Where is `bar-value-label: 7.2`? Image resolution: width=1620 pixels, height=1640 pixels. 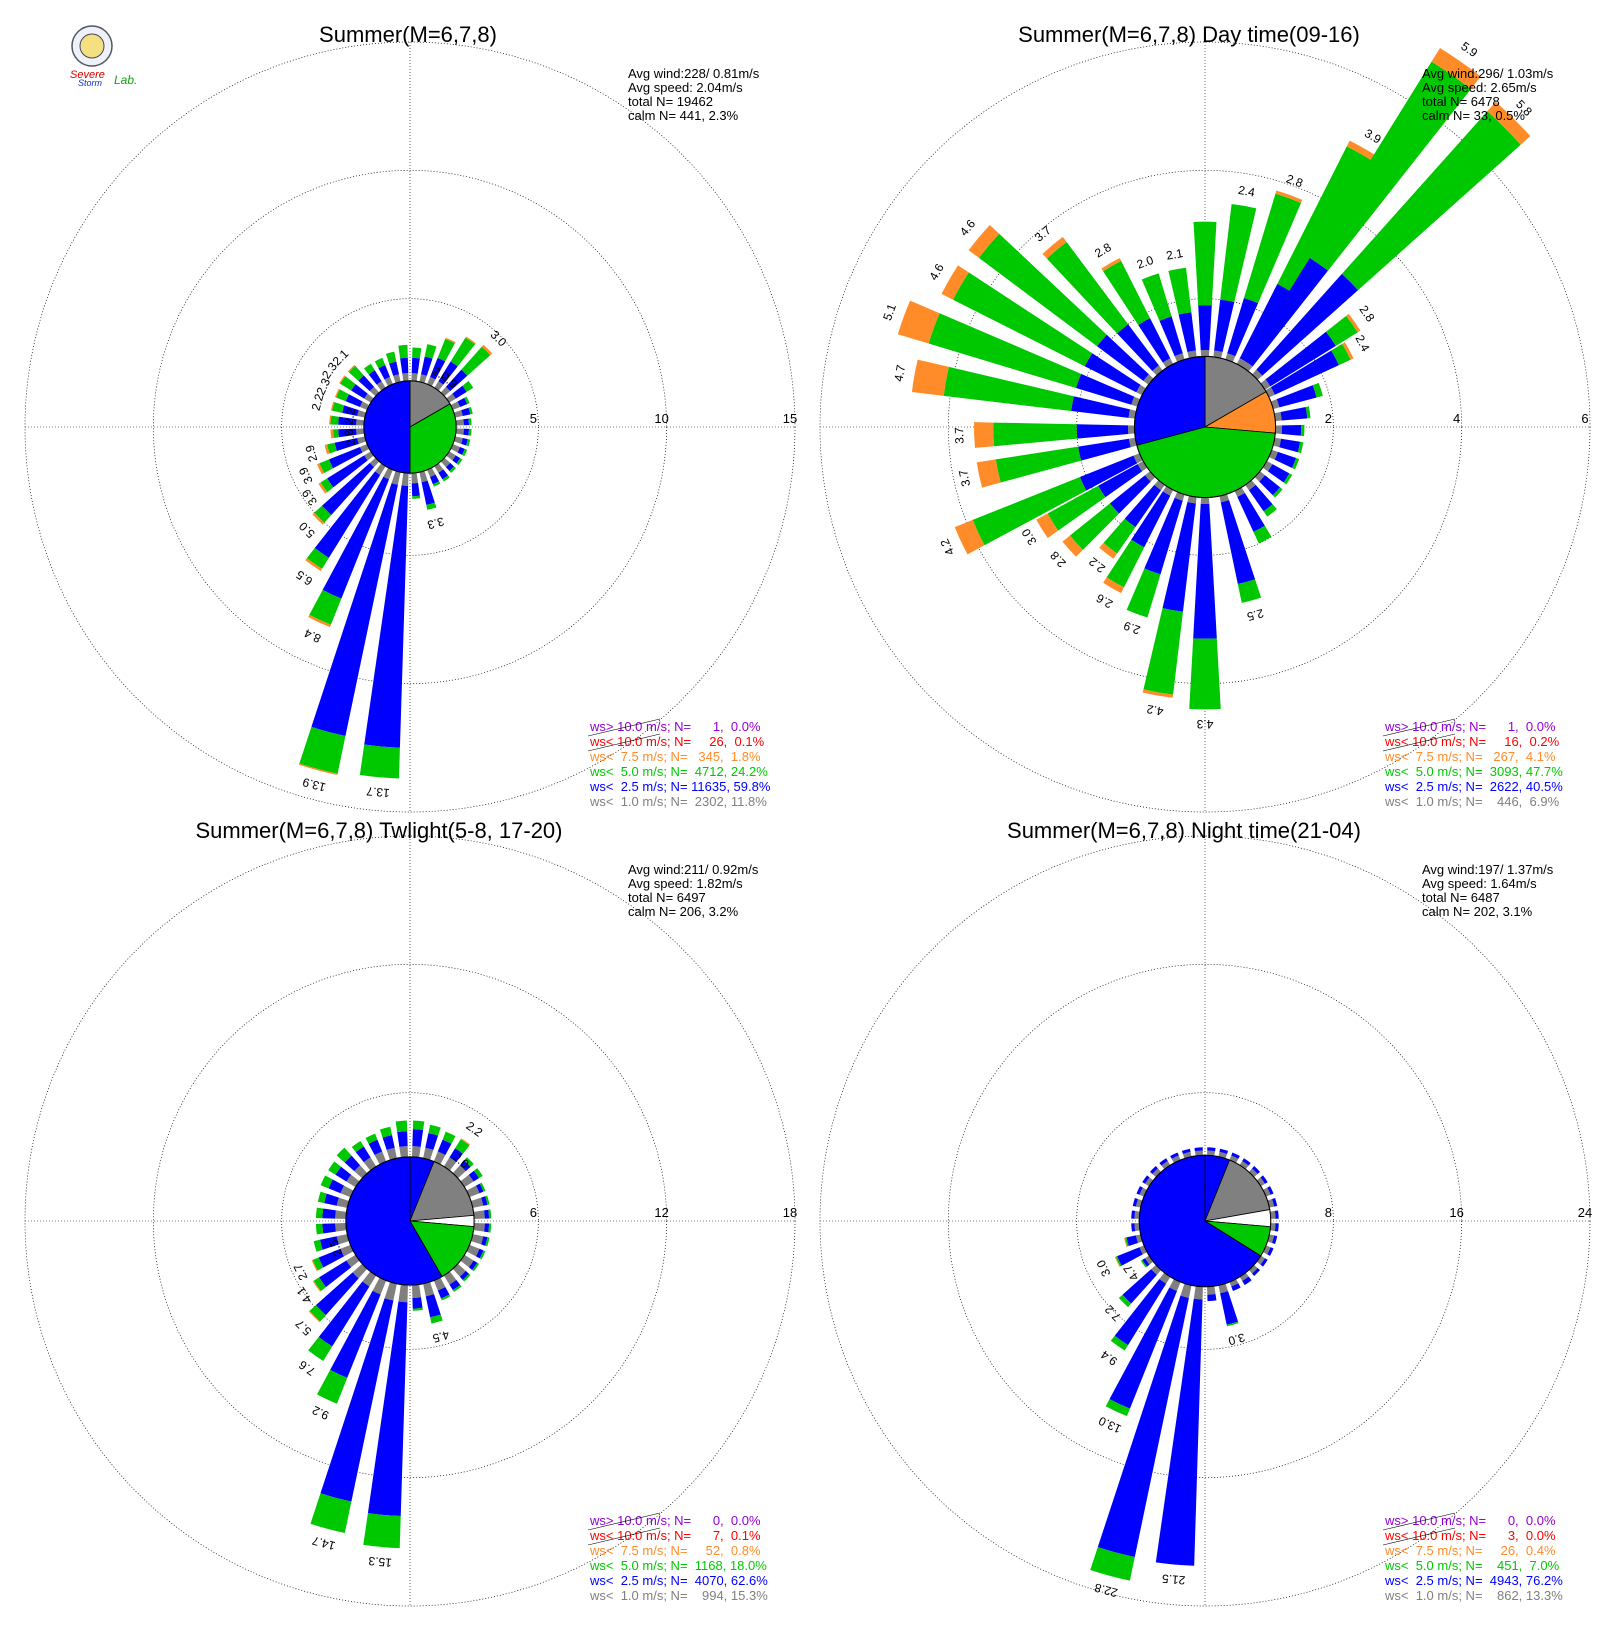 bar-value-label: 7.2 is located at coordinates (1113, 1313).